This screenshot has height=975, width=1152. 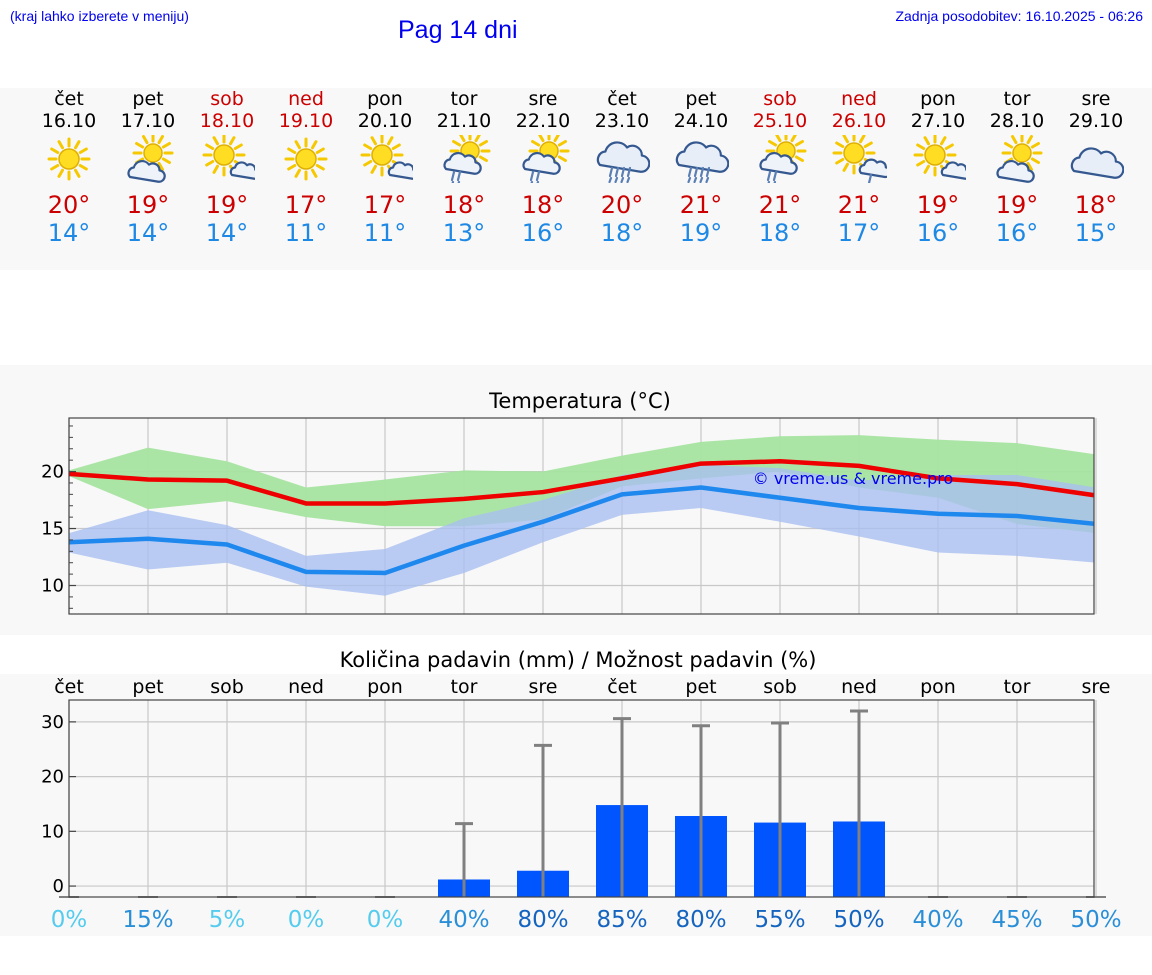 I want to click on watermark: © vreme.us & vreme.pro, so click(x=853, y=478).